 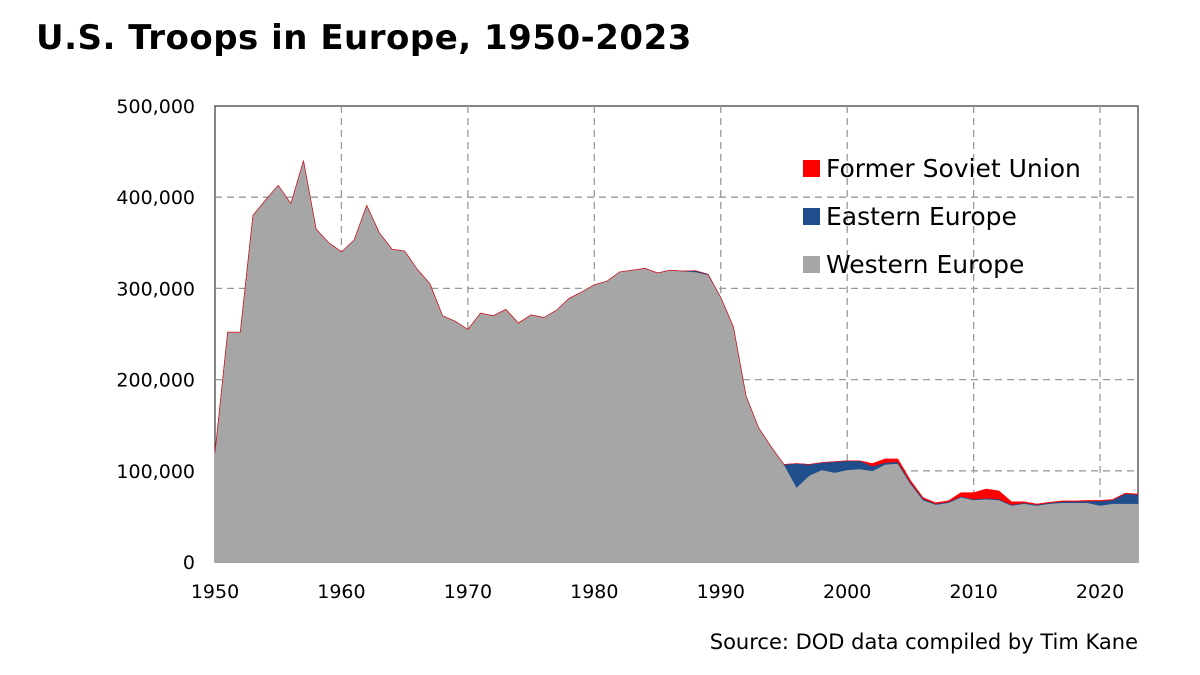 What do you see at coordinates (953, 168) in the screenshot?
I see `legend-label: Former Soviet Union` at bounding box center [953, 168].